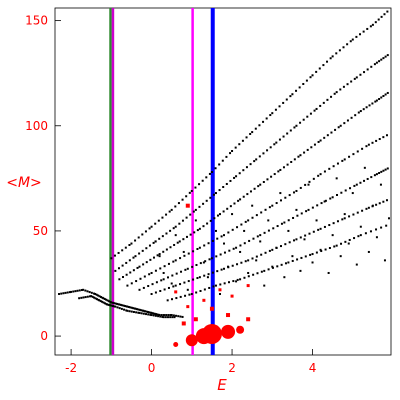  What do you see at coordinates (24, 183) in the screenshot?
I see `y-axis-label: <M>` at bounding box center [24, 183].